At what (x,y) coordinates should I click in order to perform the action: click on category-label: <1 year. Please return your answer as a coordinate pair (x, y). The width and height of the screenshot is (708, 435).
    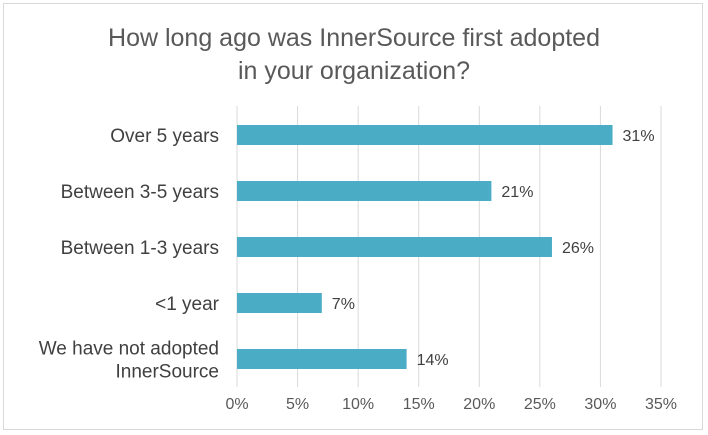
    Looking at the image, I should click on (187, 304).